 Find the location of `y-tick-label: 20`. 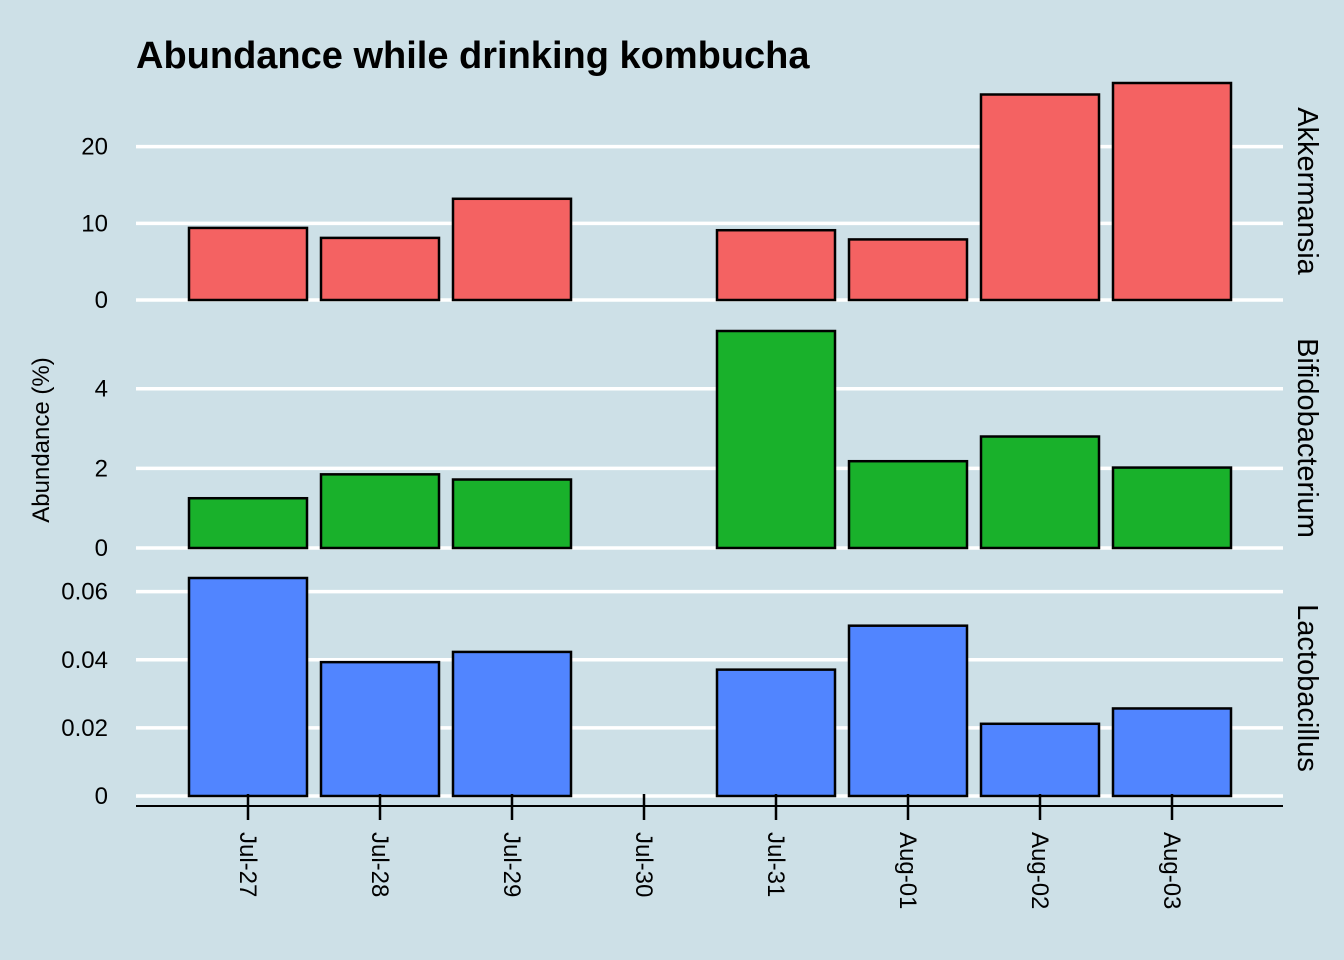

y-tick-label: 20 is located at coordinates (94, 147).